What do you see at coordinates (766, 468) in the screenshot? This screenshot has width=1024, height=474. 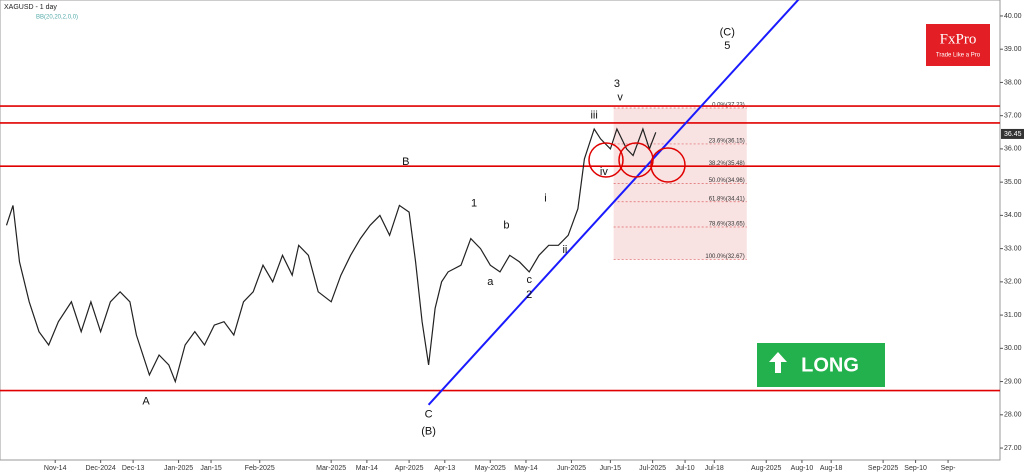 I see `x-tick-label: Aug-2025` at bounding box center [766, 468].